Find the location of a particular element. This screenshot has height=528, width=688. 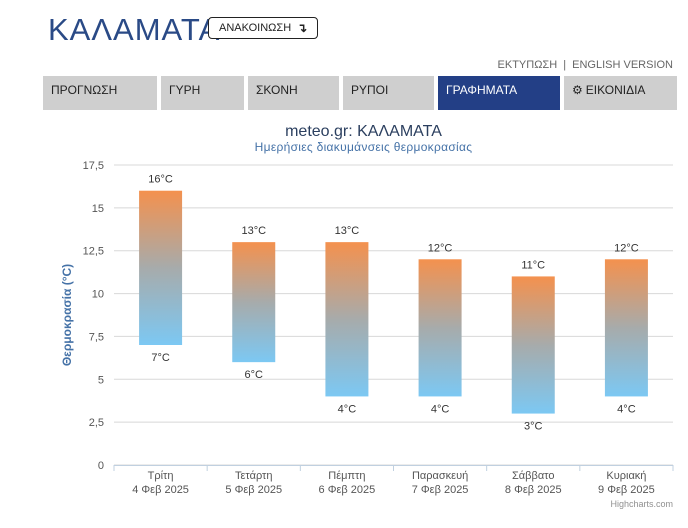

tab-charts: ΓΡΑΦΗΜΑΤΑ is located at coordinates (499, 93).